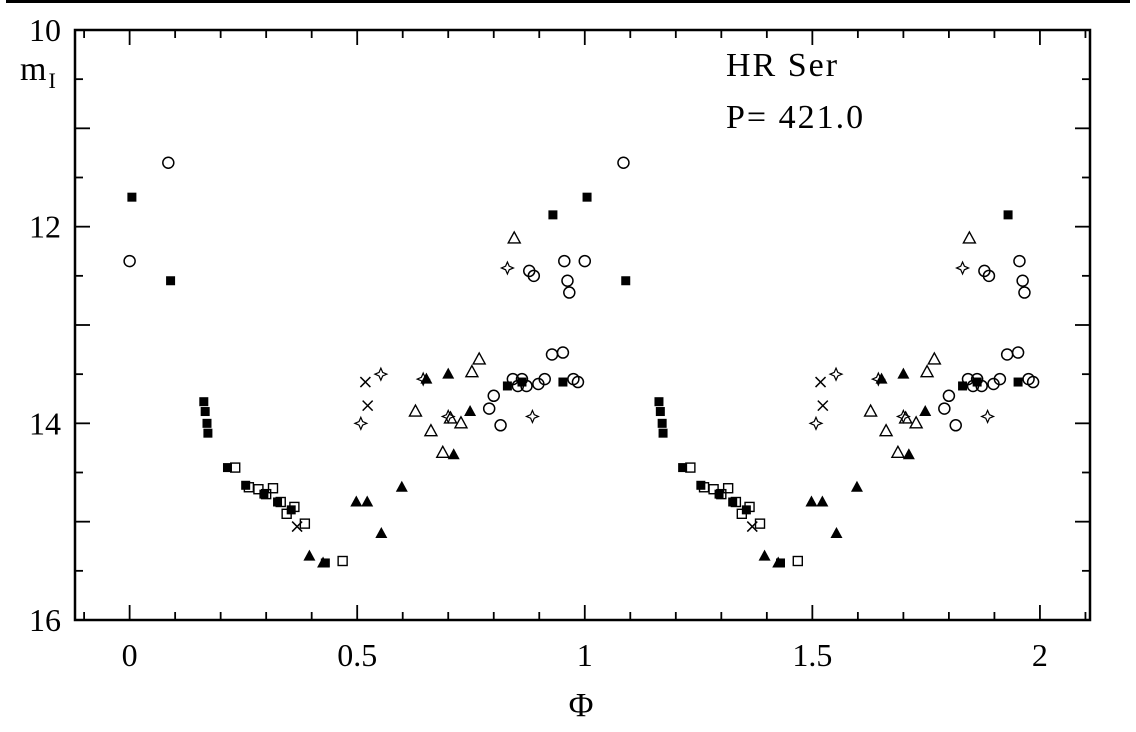  Describe the element at coordinates (582, 705) in the screenshot. I see `x-axis-label: Φ` at that location.